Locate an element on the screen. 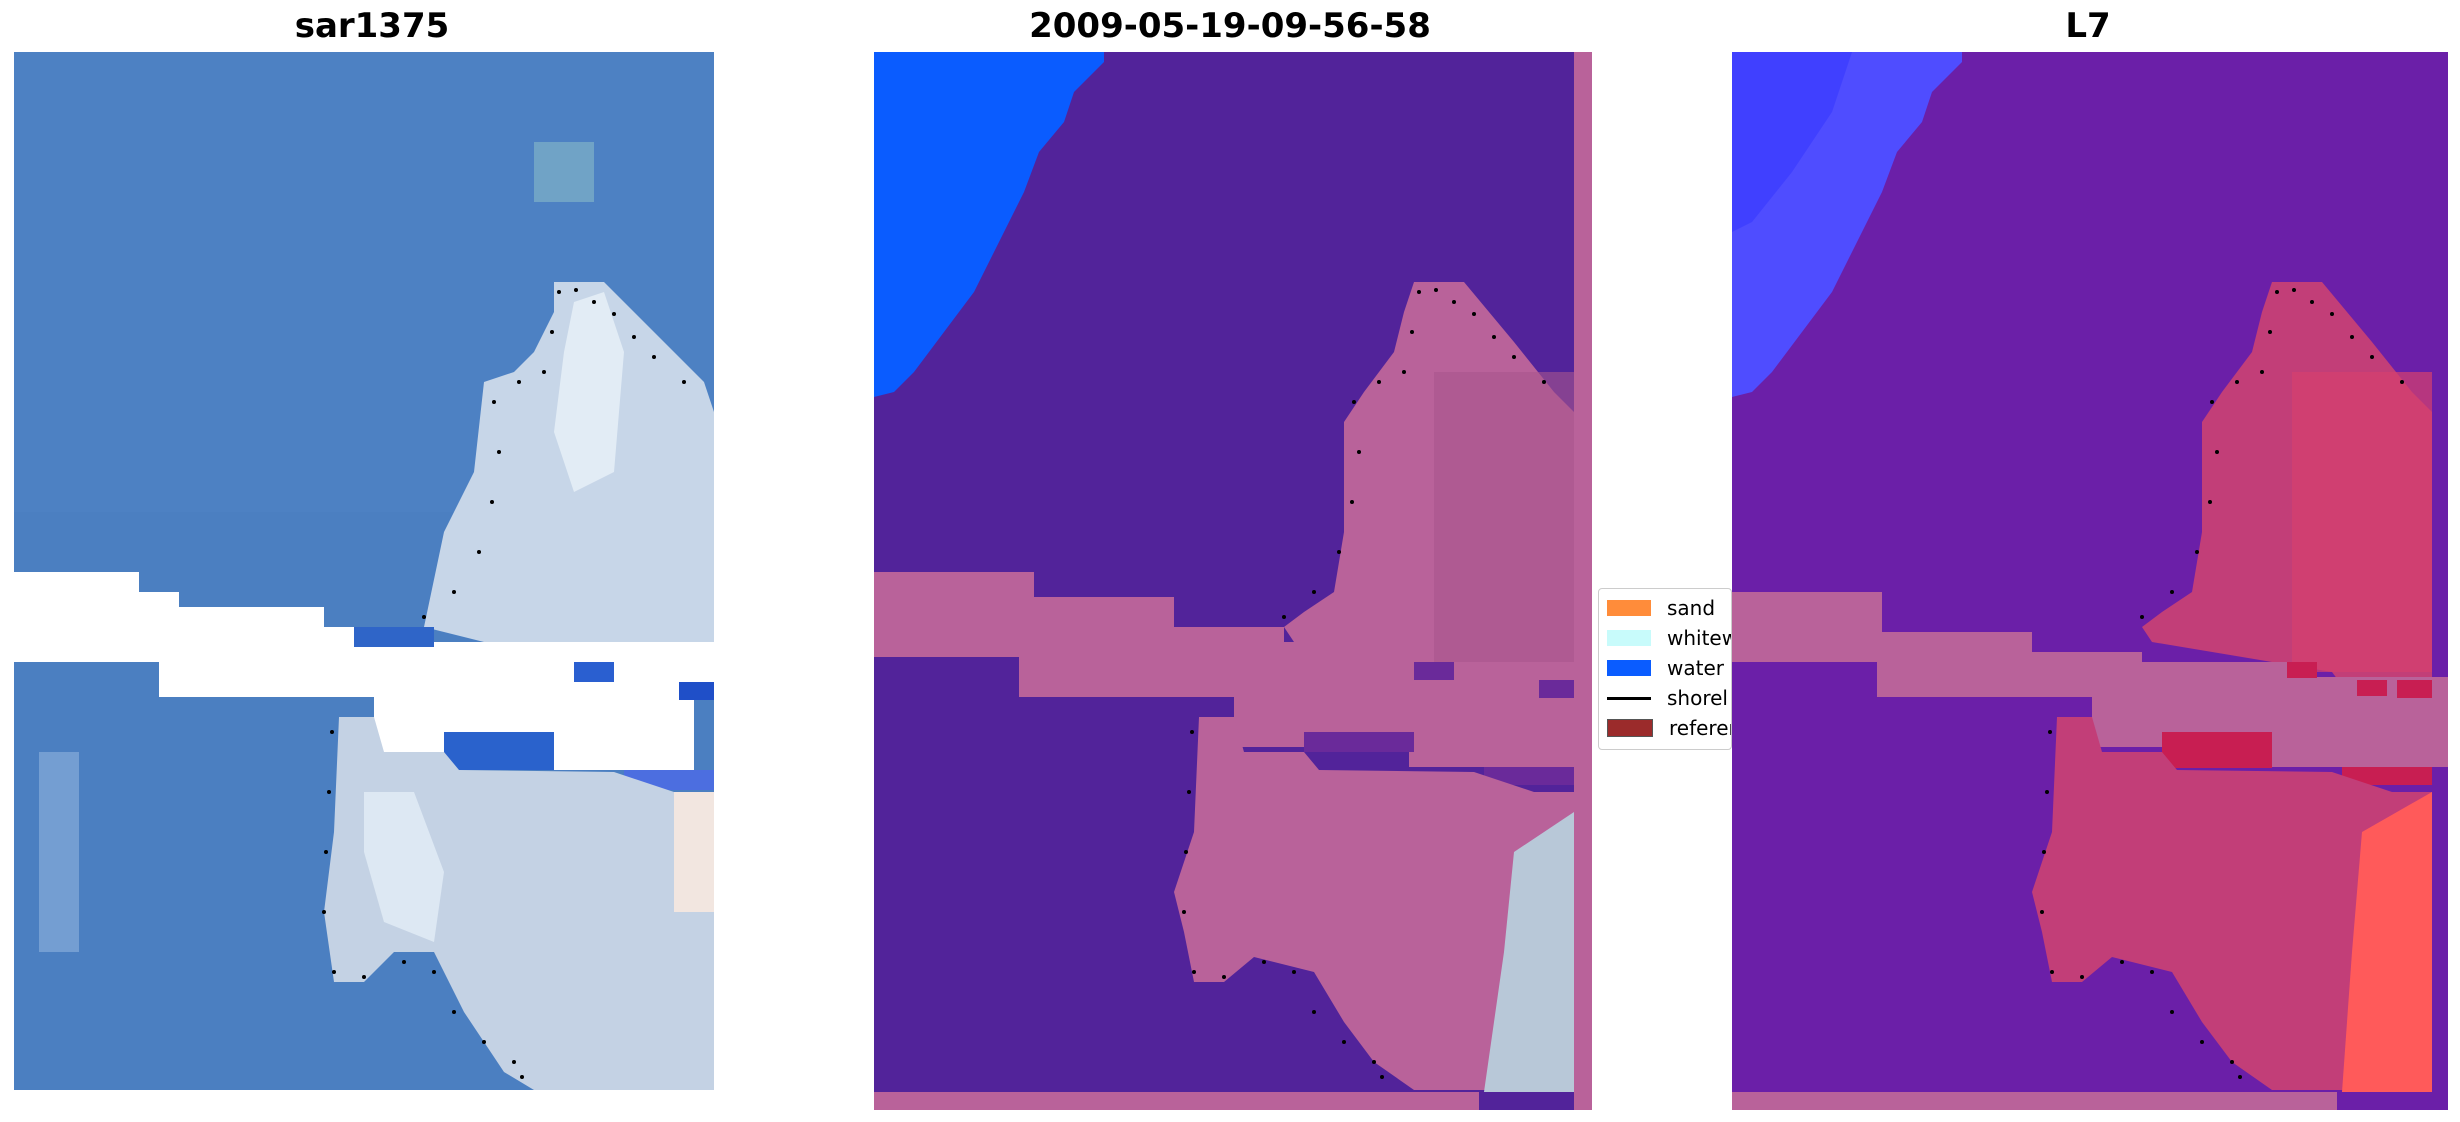  legend-item-shoreline: shorel is located at coordinates (1667, 698).